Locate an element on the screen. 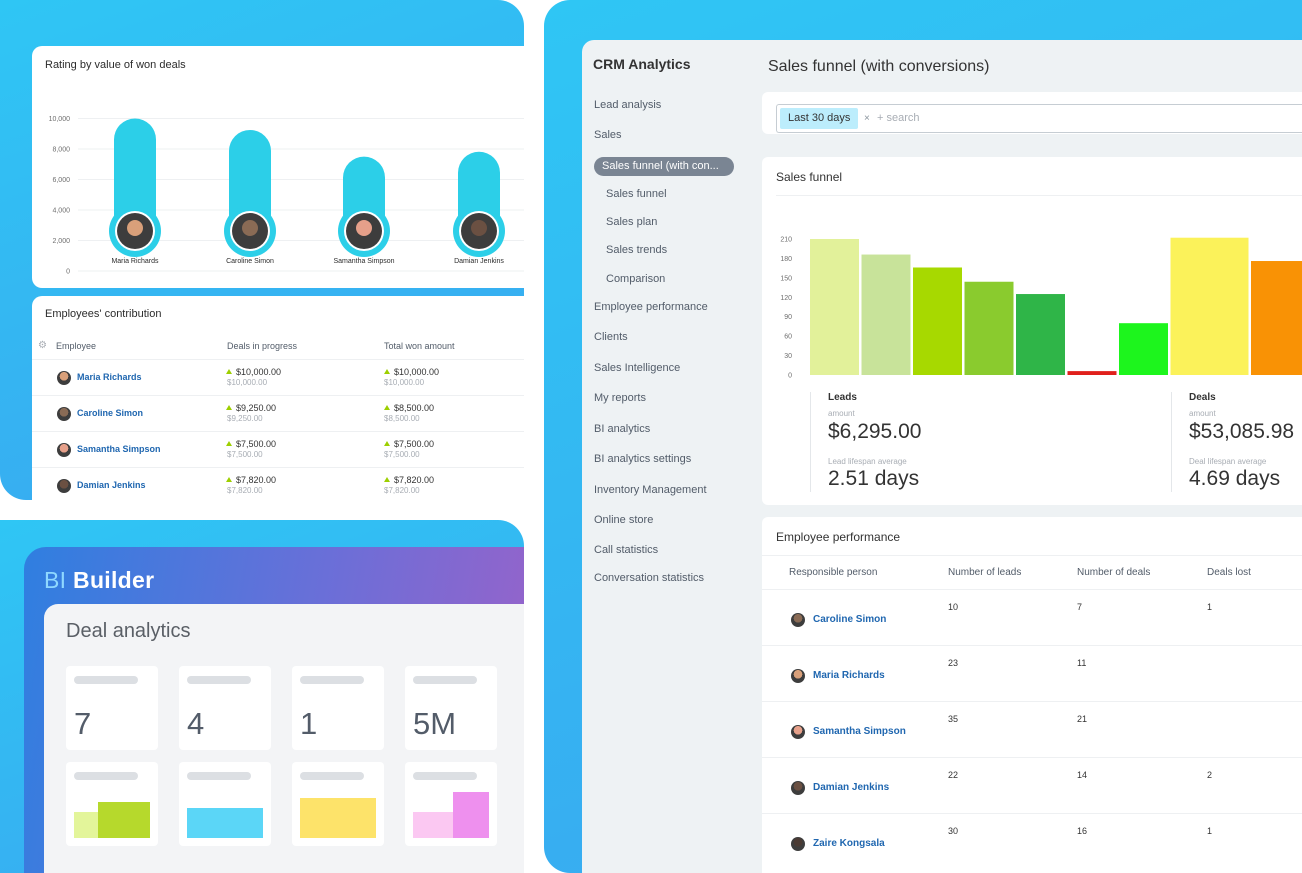 The height and width of the screenshot is (873, 1302). nav-lead-analysis: Lead analysis is located at coordinates (628, 105).